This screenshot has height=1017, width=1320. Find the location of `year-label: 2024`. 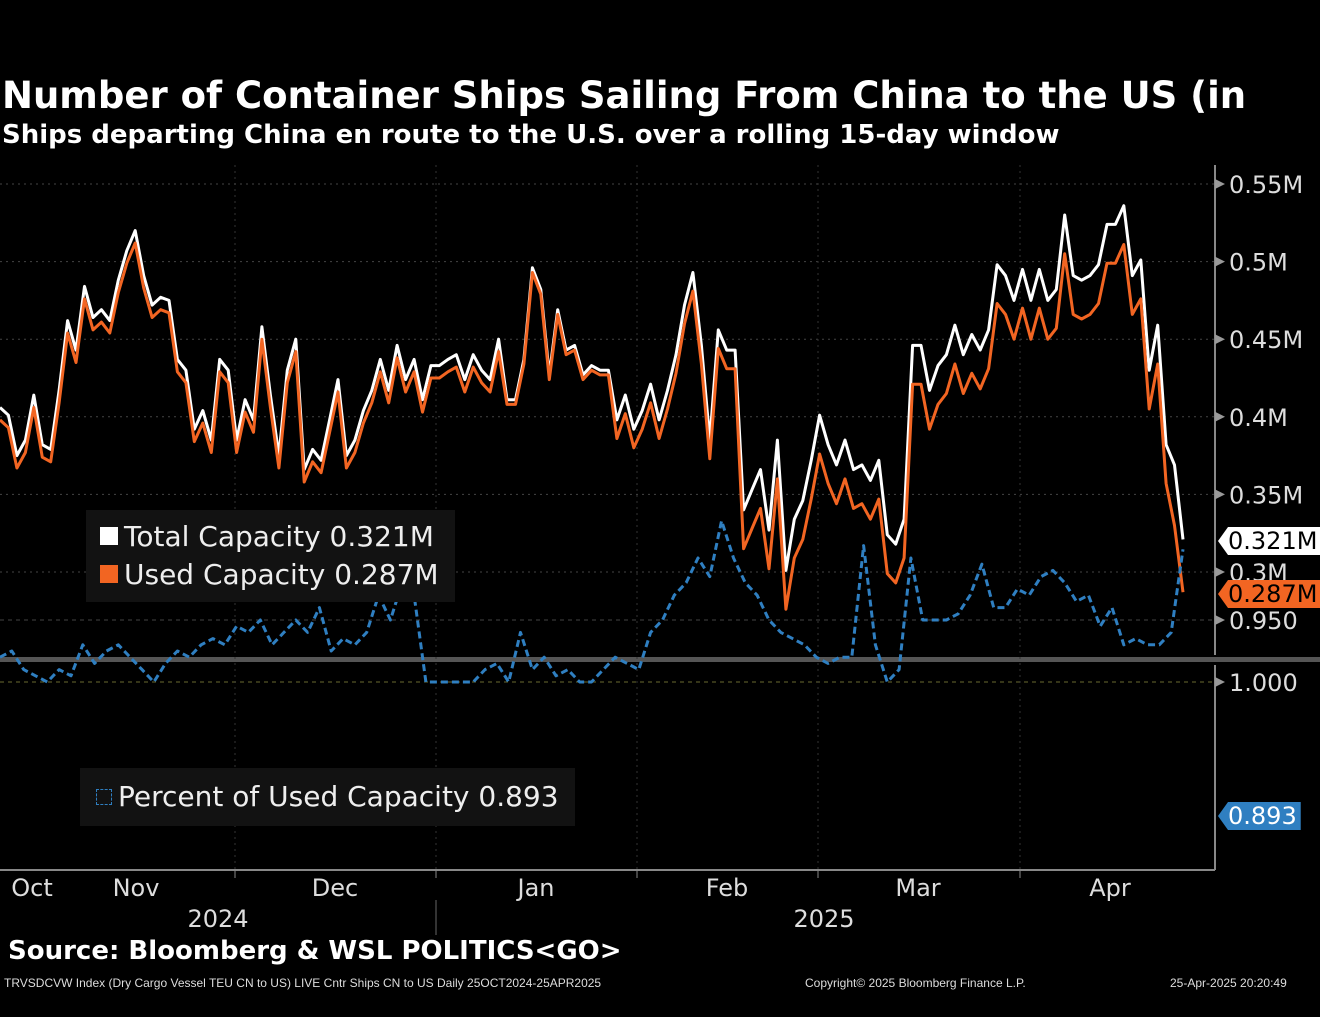

year-label: 2024 is located at coordinates (217, 919).